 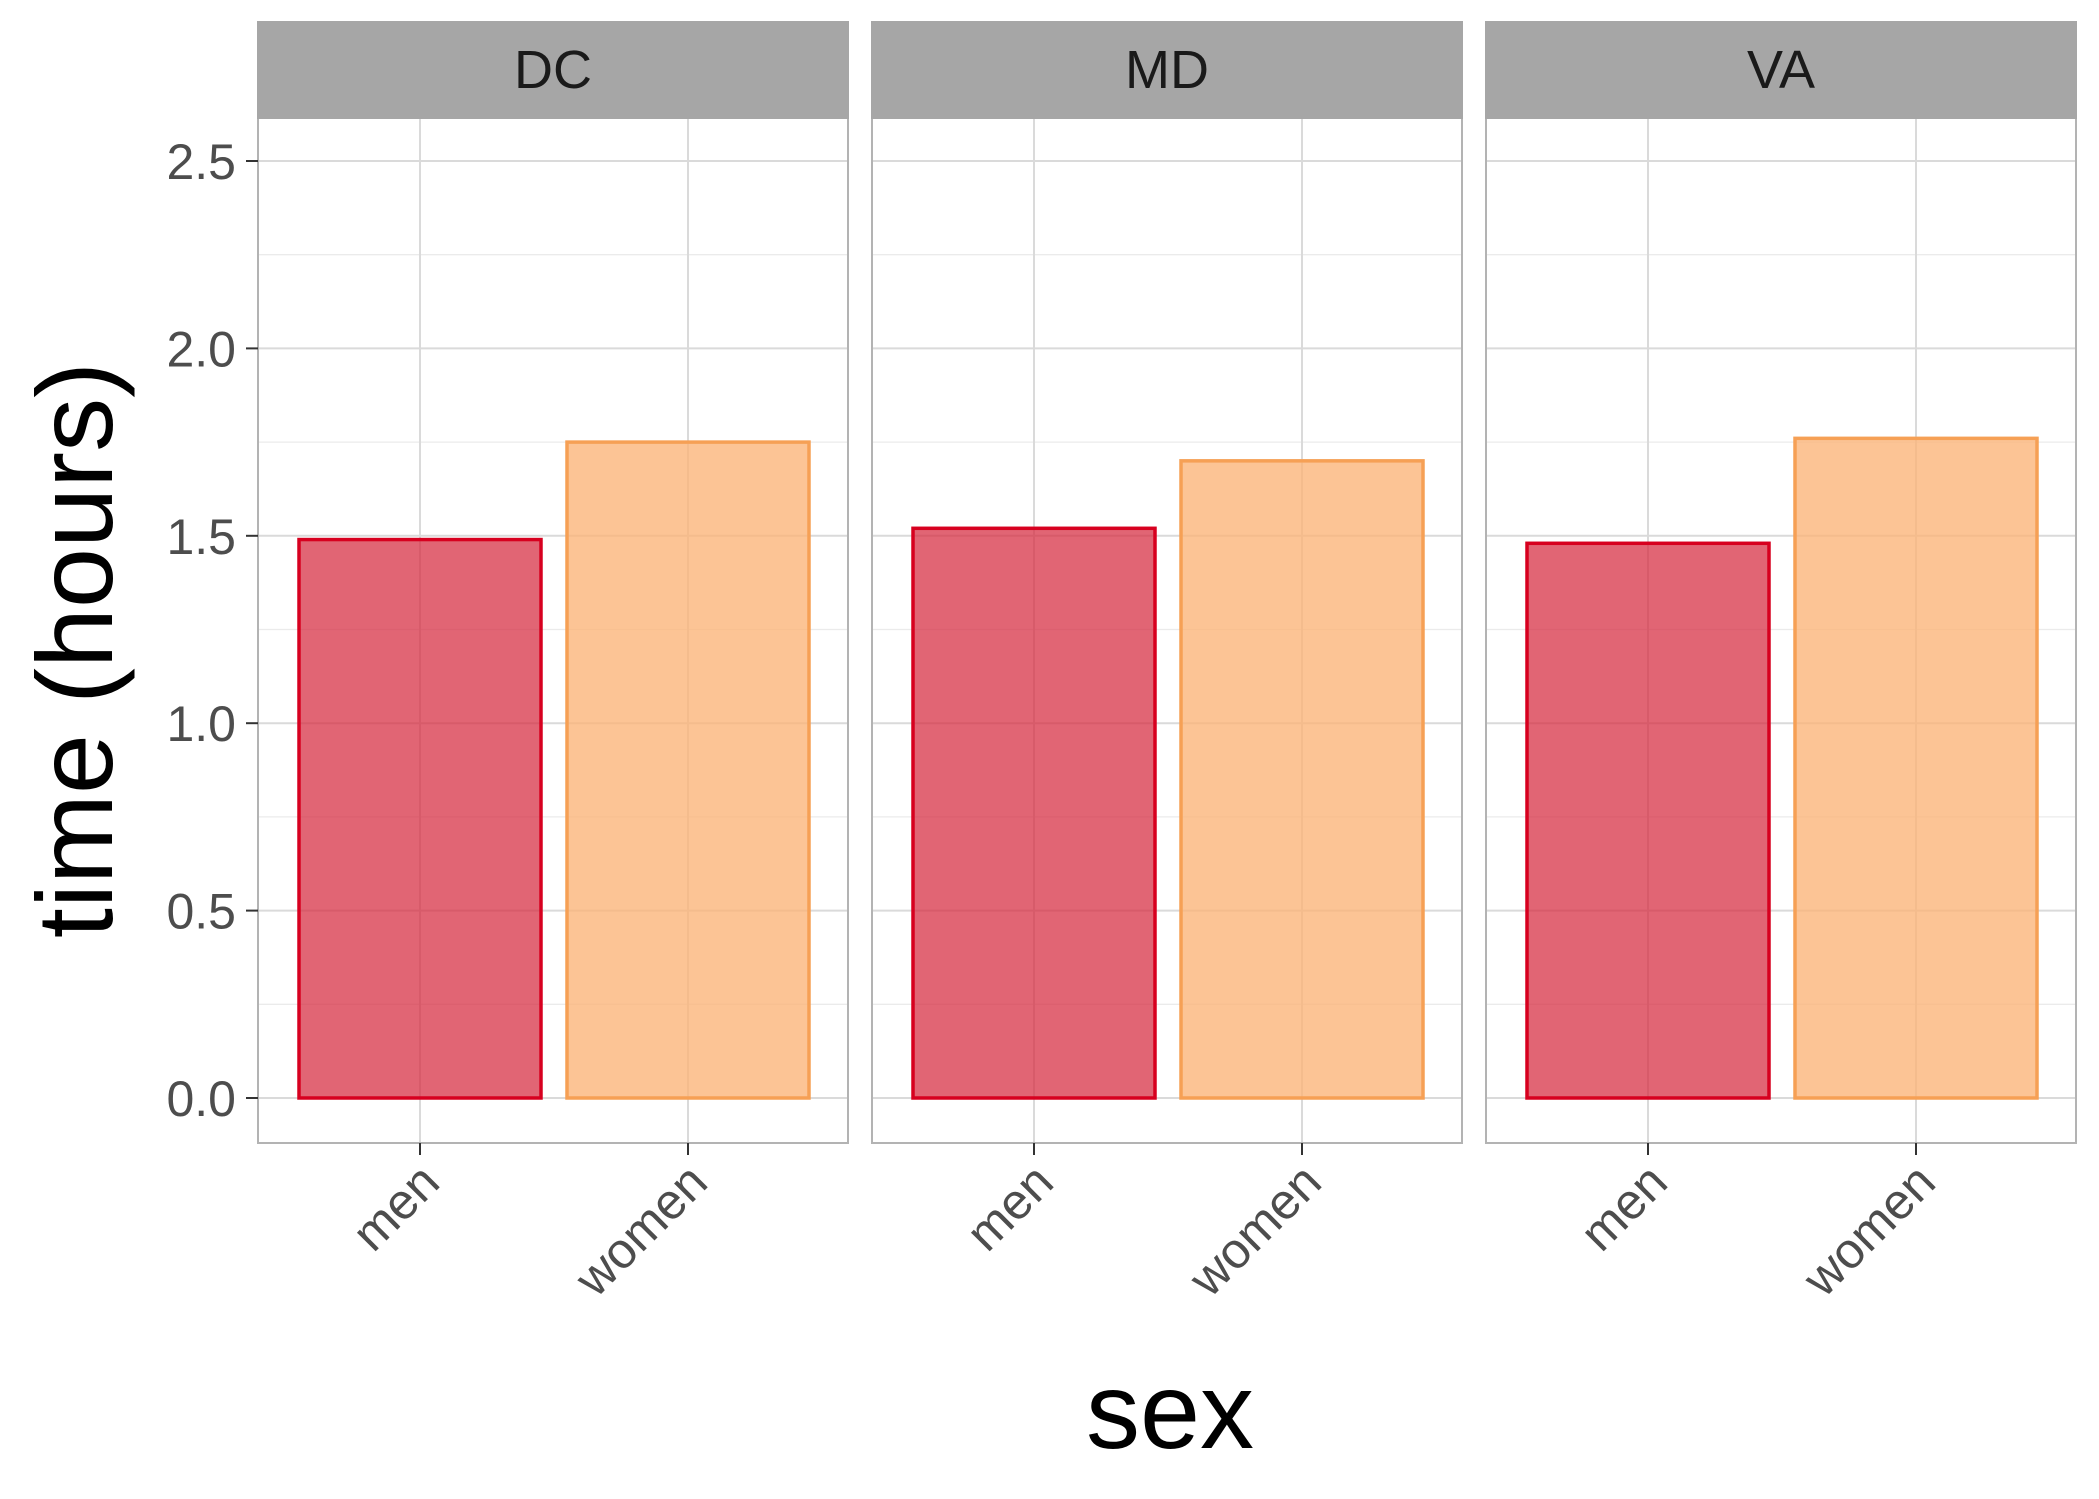 What do you see at coordinates (688, 770) in the screenshot?
I see `bar-dc-women` at bounding box center [688, 770].